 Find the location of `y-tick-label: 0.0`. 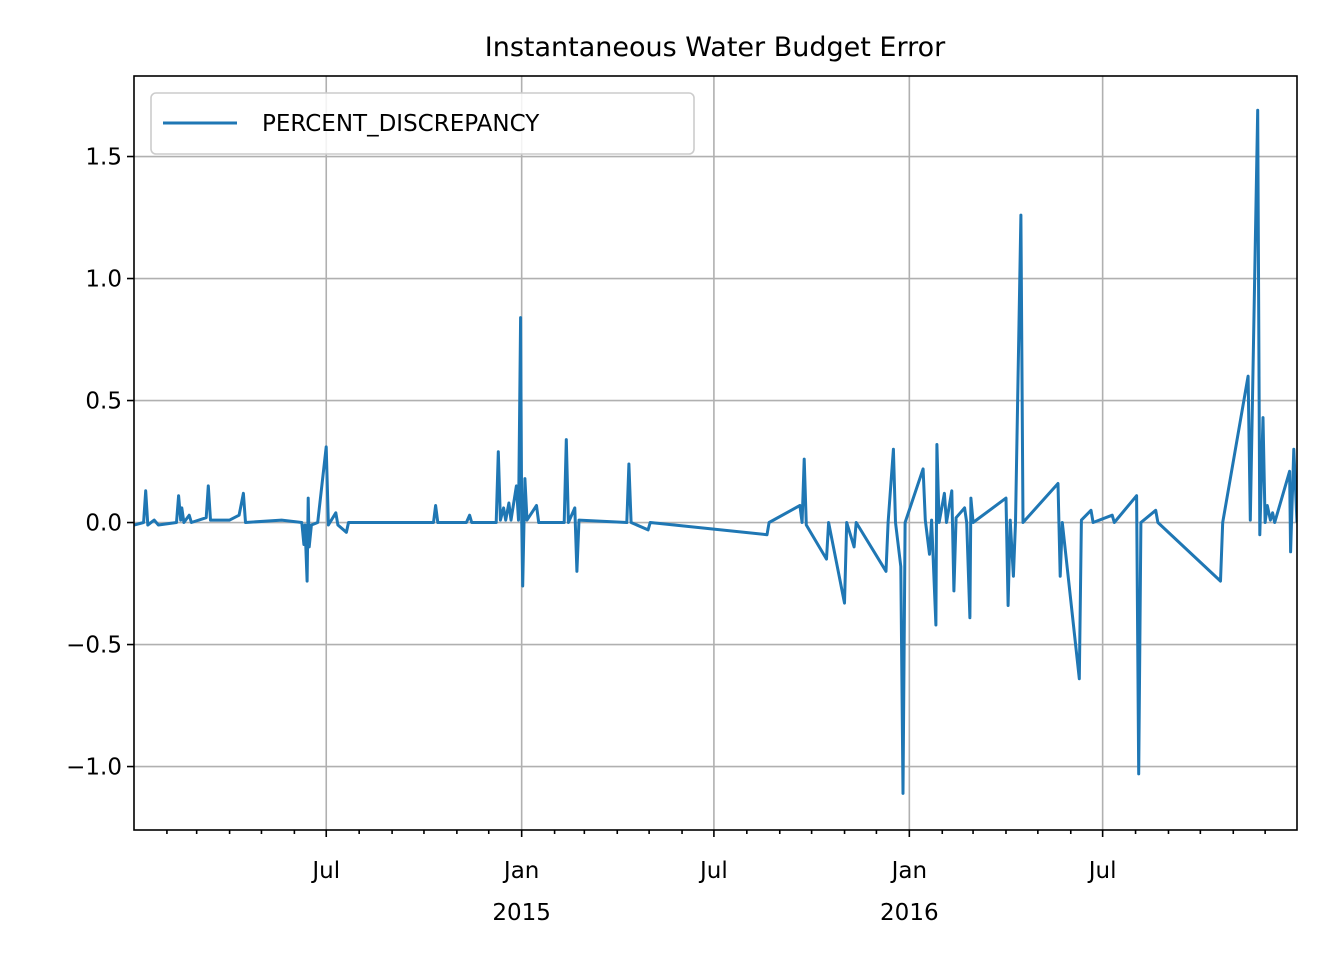

y-tick-label: 0.0 is located at coordinates (103, 524).